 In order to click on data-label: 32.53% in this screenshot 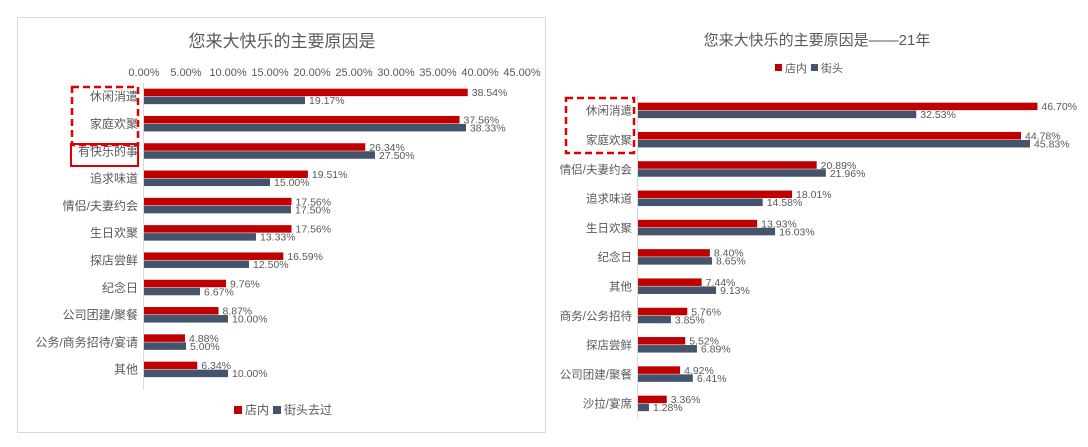, I will do `click(938, 115)`.